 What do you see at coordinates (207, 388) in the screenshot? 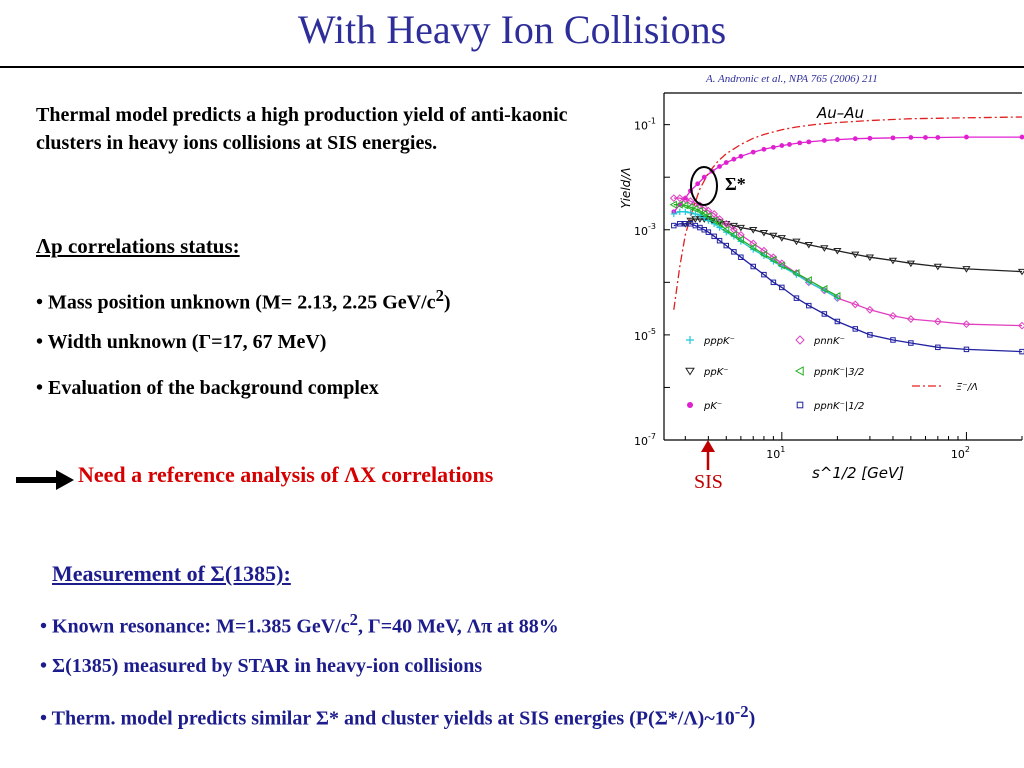
I see `lp-bullet-background: • Evaluation of the background complex` at bounding box center [207, 388].